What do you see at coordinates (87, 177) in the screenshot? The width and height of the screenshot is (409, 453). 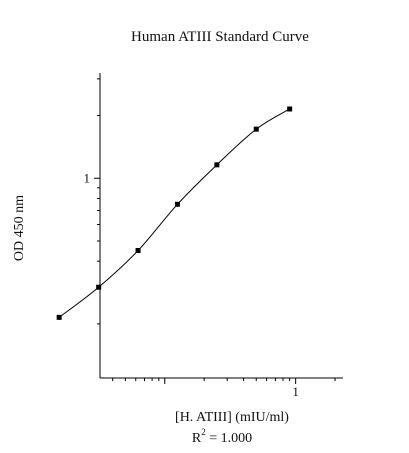 I see `y-tick-label-0: 1` at bounding box center [87, 177].